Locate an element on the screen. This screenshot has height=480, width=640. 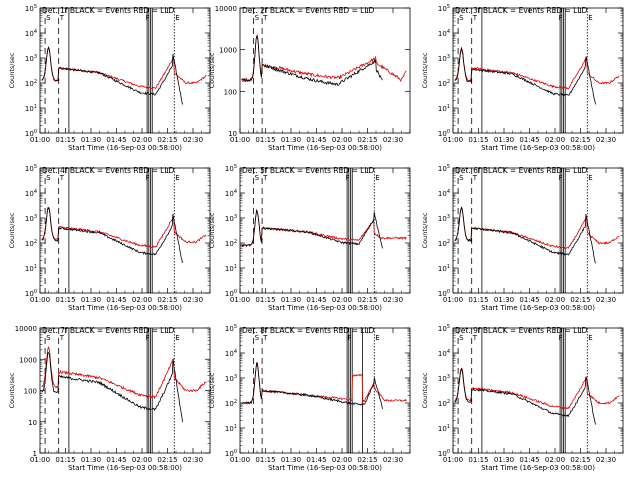
y-tick-exponent: 2 is located at coordinates (35, 242).